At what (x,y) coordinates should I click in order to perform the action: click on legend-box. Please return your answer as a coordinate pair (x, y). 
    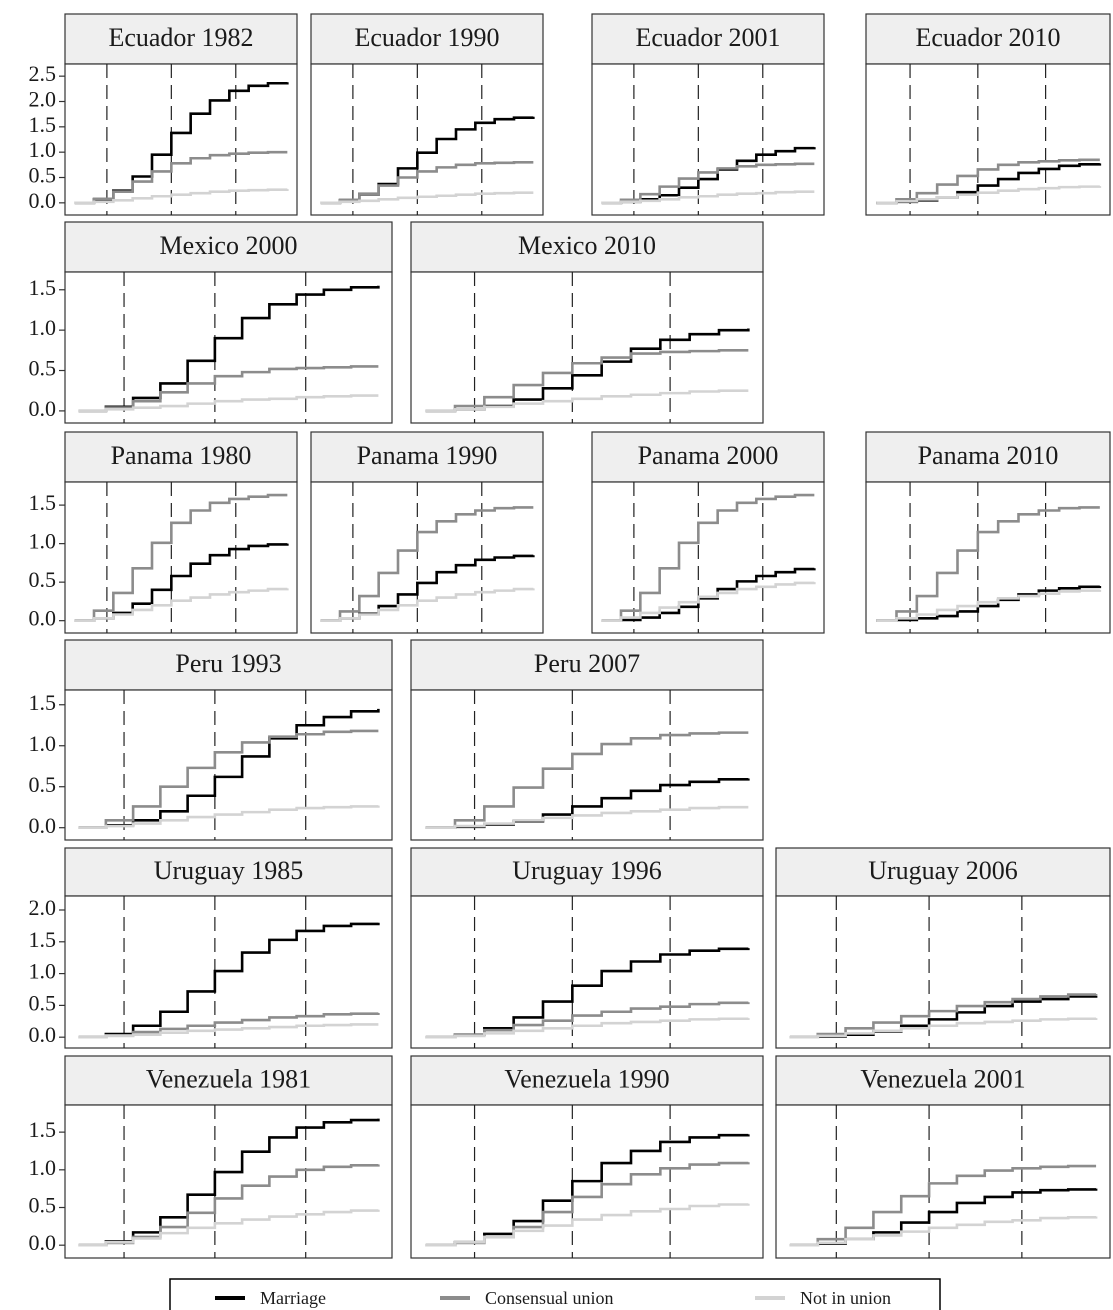
    Looking at the image, I should click on (555, 1294).